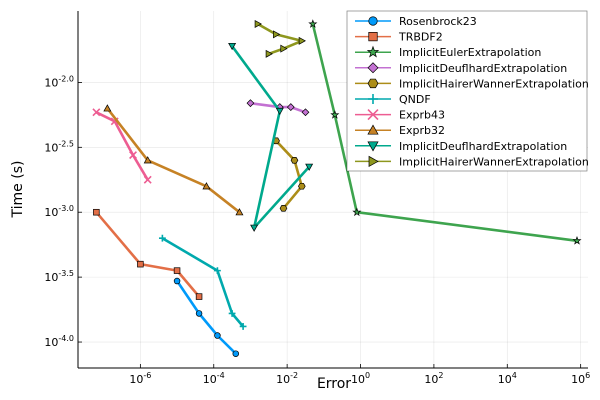 The height and width of the screenshot is (400, 600). Describe the element at coordinates (214, 378) in the screenshot. I see `x-tick-label: 10⁻⁴` at that location.